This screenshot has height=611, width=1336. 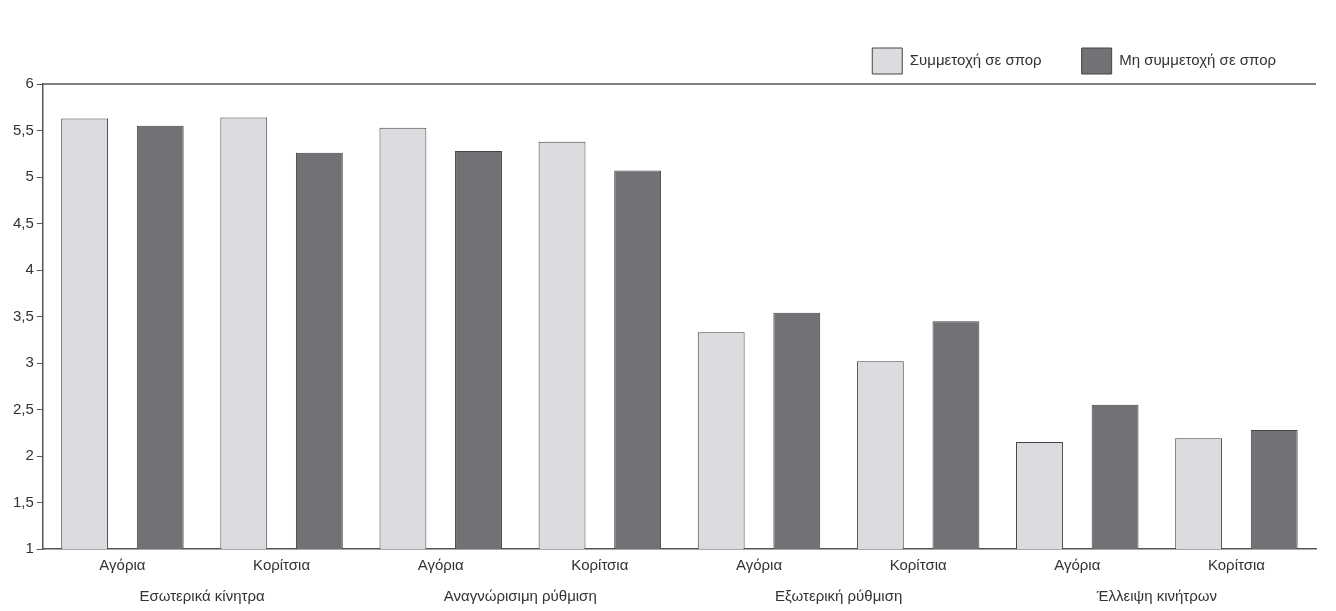 What do you see at coordinates (1197, 60) in the screenshot?
I see `legend-label: Μη συμμετοχή σε σπορ` at bounding box center [1197, 60].